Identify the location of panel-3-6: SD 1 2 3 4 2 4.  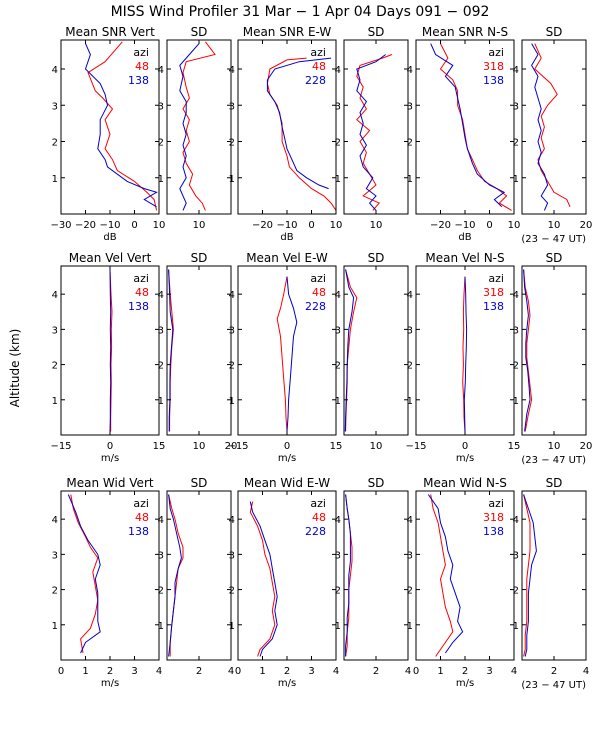
(551, 576).